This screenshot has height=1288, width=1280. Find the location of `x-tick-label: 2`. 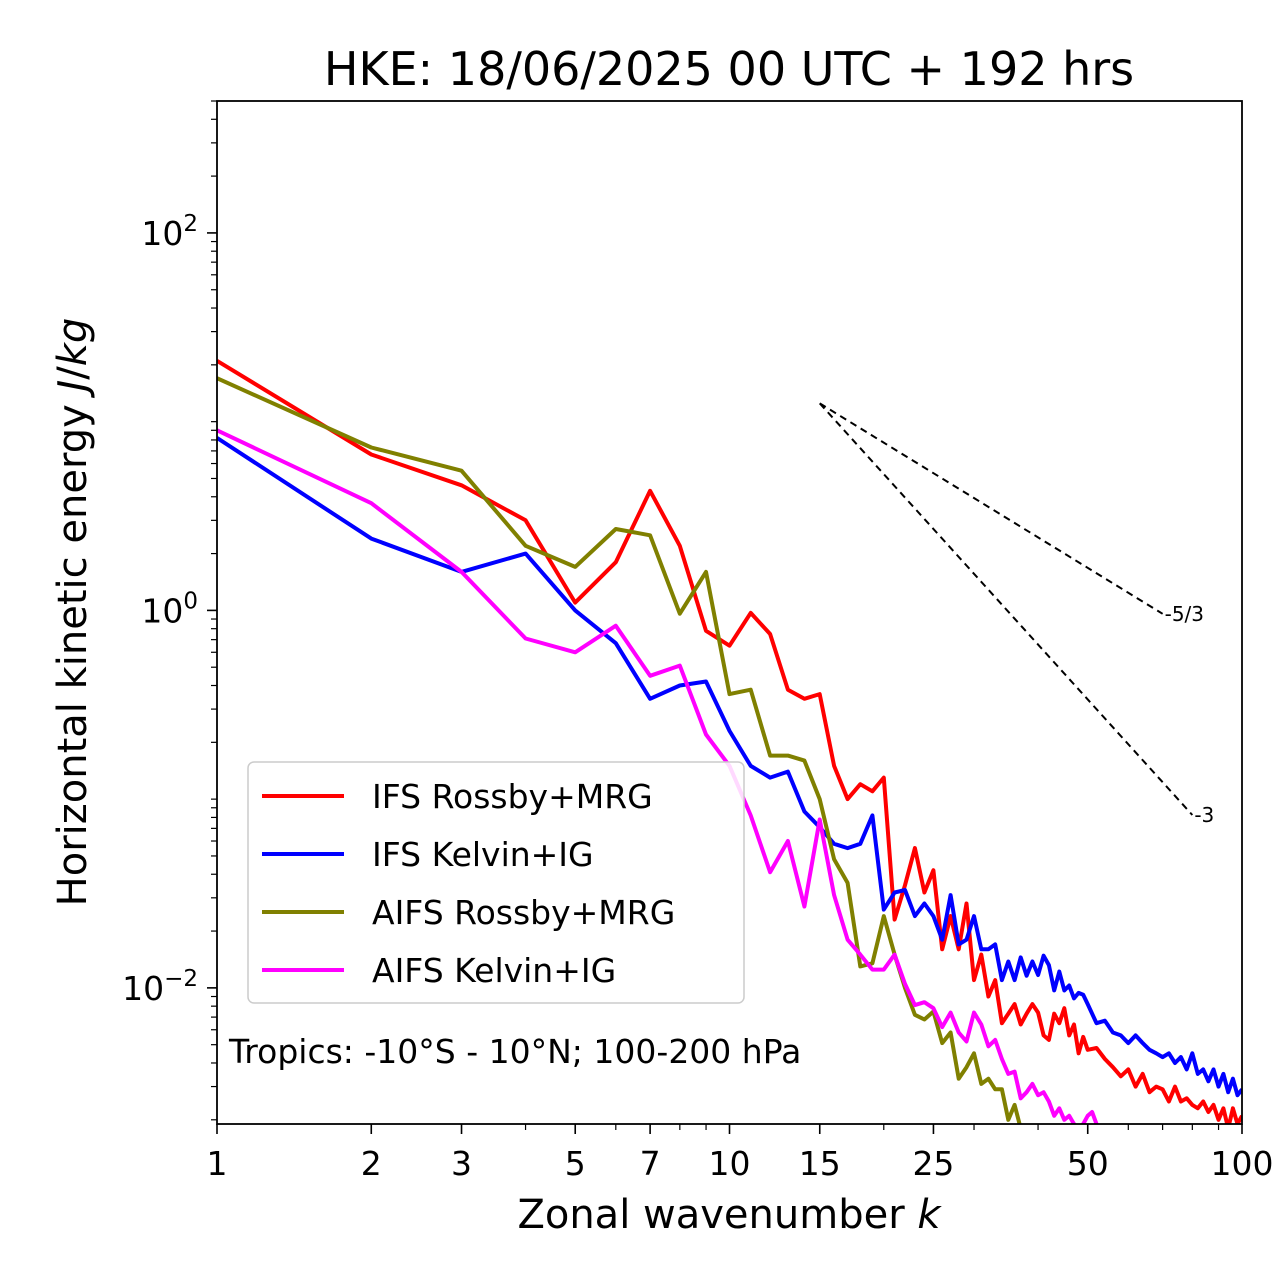

x-tick-label: 2 is located at coordinates (371, 1163).